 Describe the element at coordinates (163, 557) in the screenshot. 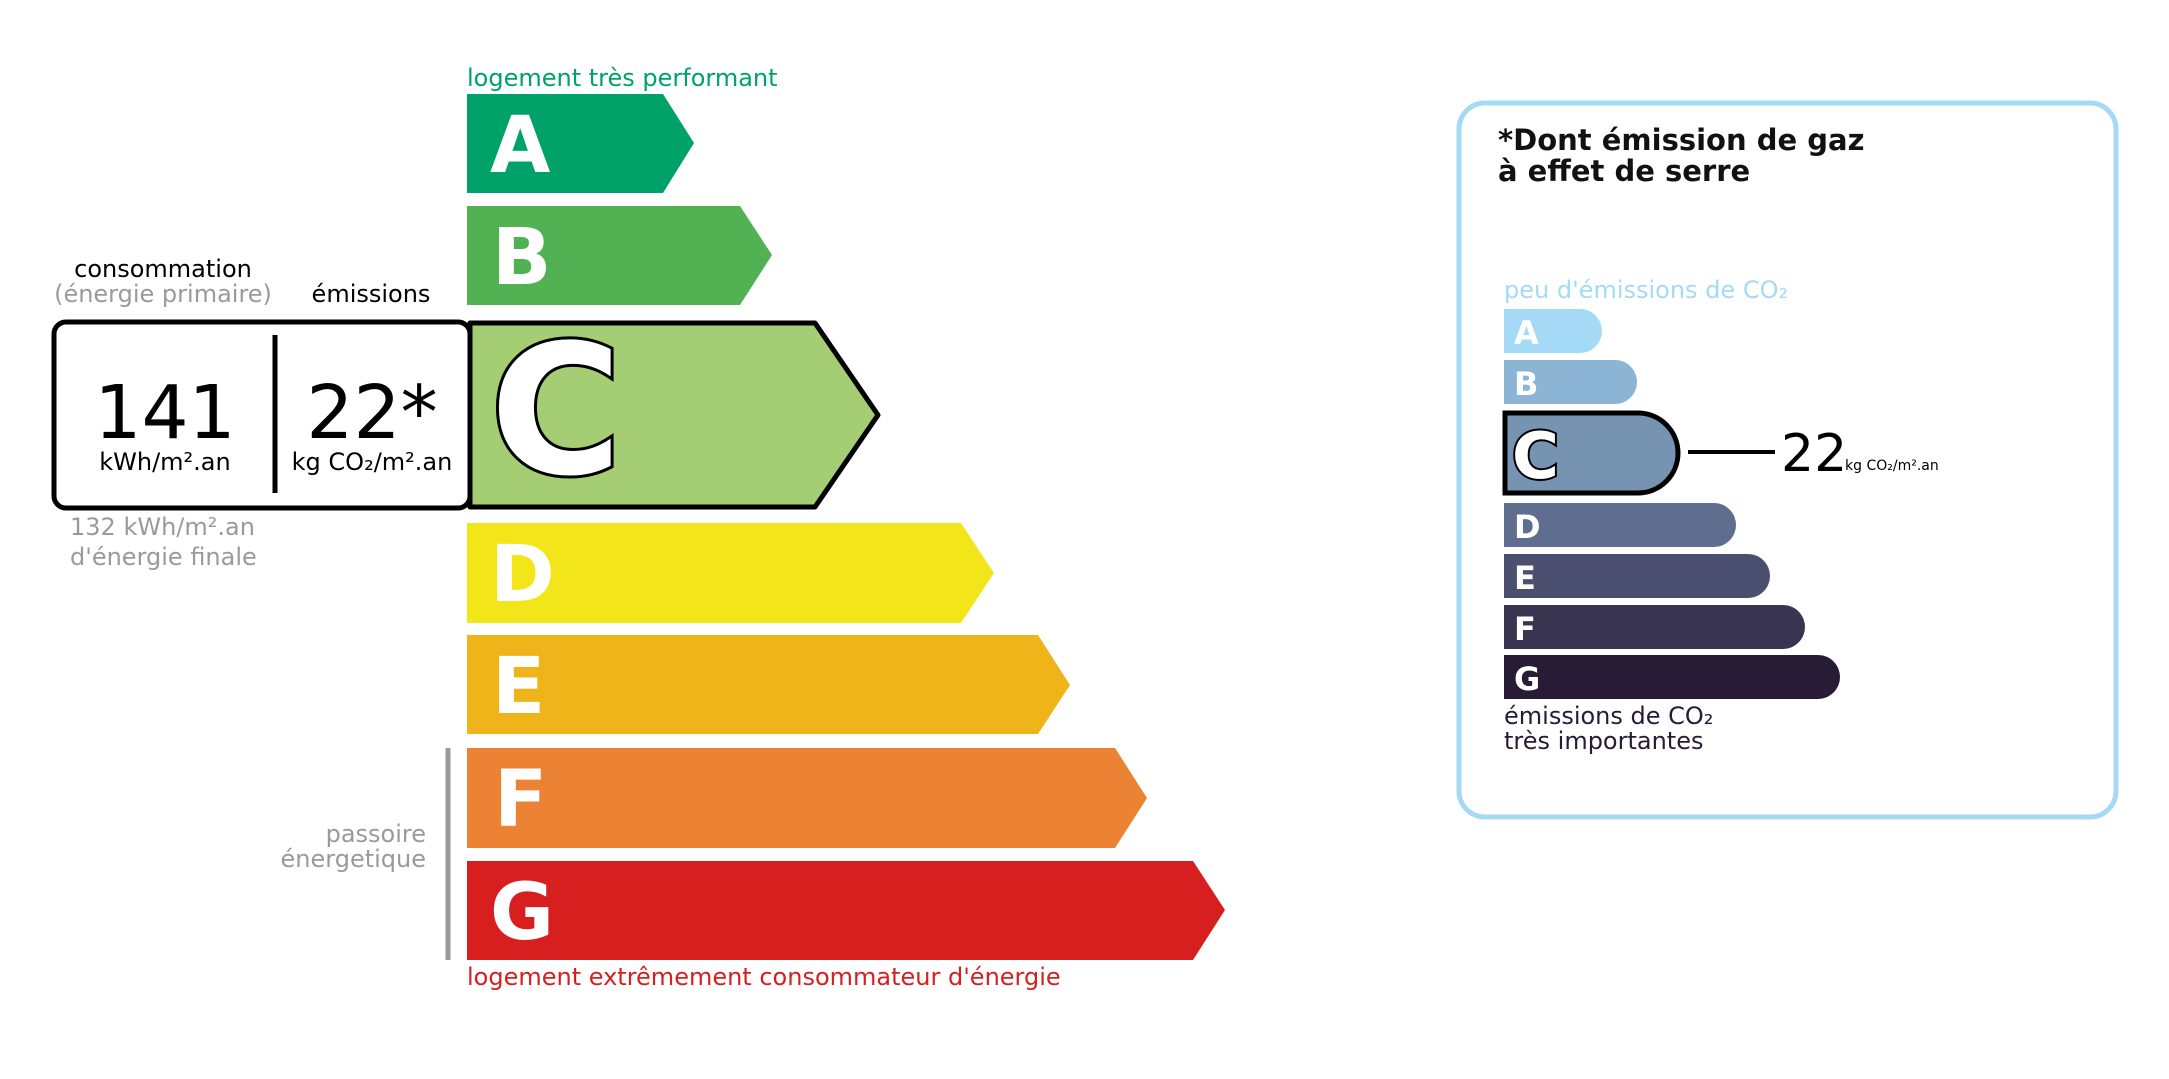

I see `final-energy-label: d'énergie finale` at that location.